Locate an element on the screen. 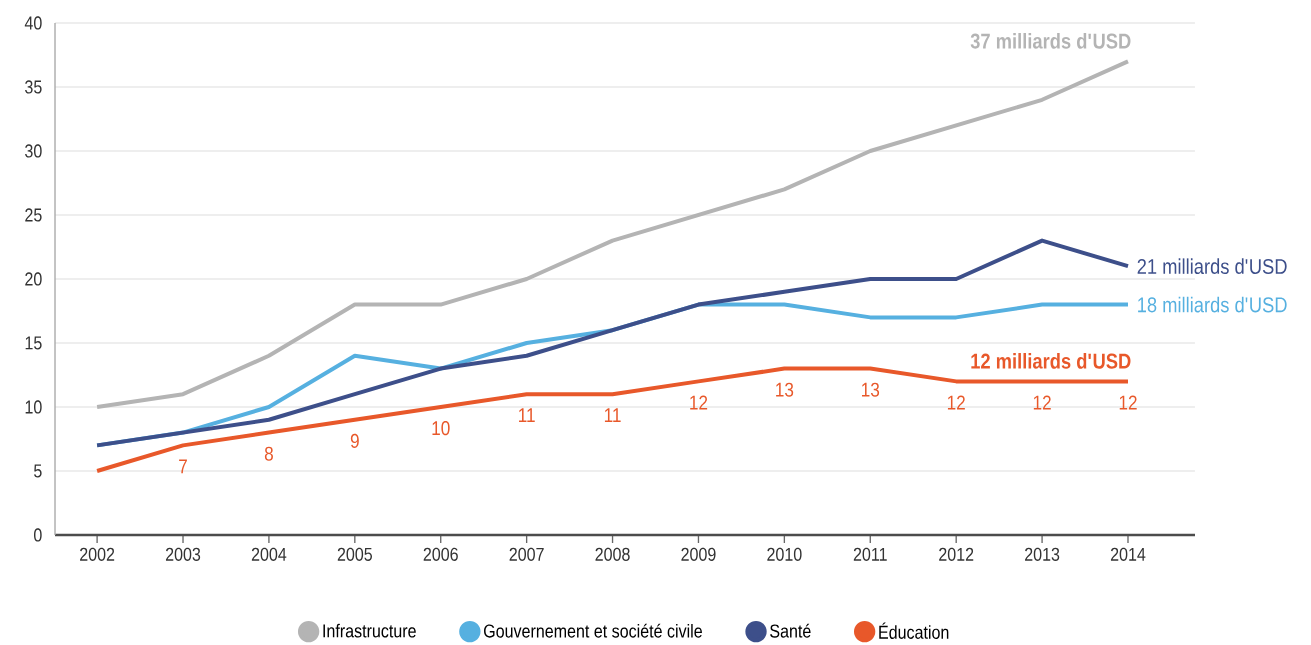 This screenshot has height=645, width=1311. x-tick-label: 2005 is located at coordinates (355, 554).